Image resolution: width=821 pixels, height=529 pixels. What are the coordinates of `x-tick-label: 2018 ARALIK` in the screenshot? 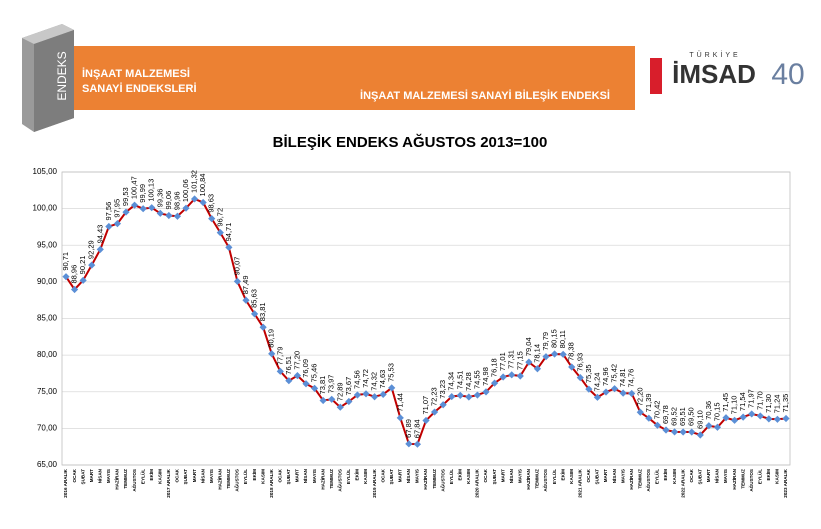 It's located at (271, 482).